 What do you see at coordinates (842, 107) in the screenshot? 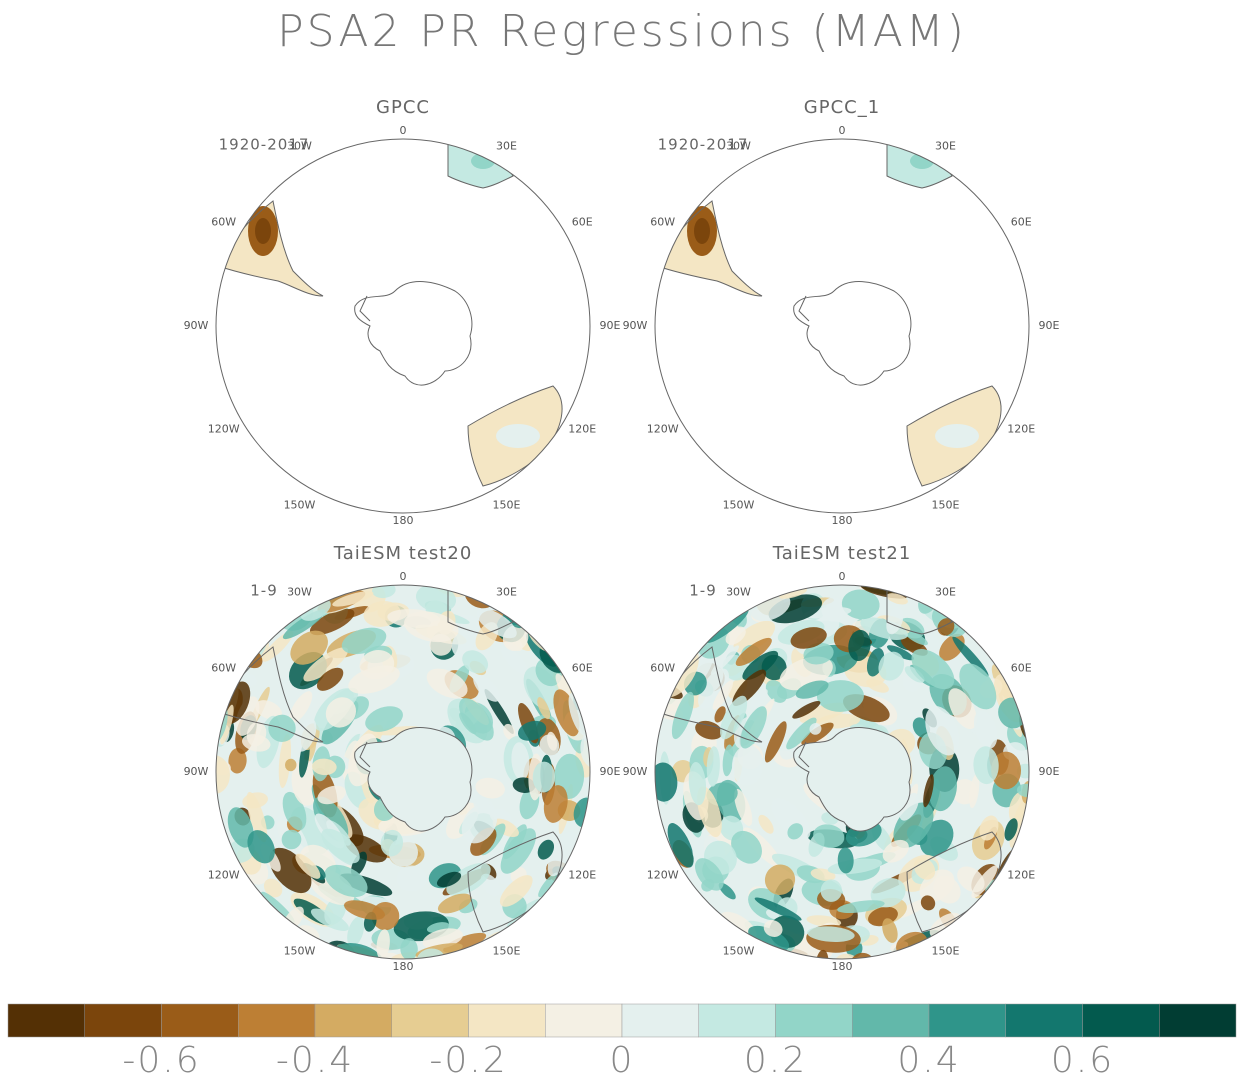
I see `panel-title: GPCC_1` at bounding box center [842, 107].